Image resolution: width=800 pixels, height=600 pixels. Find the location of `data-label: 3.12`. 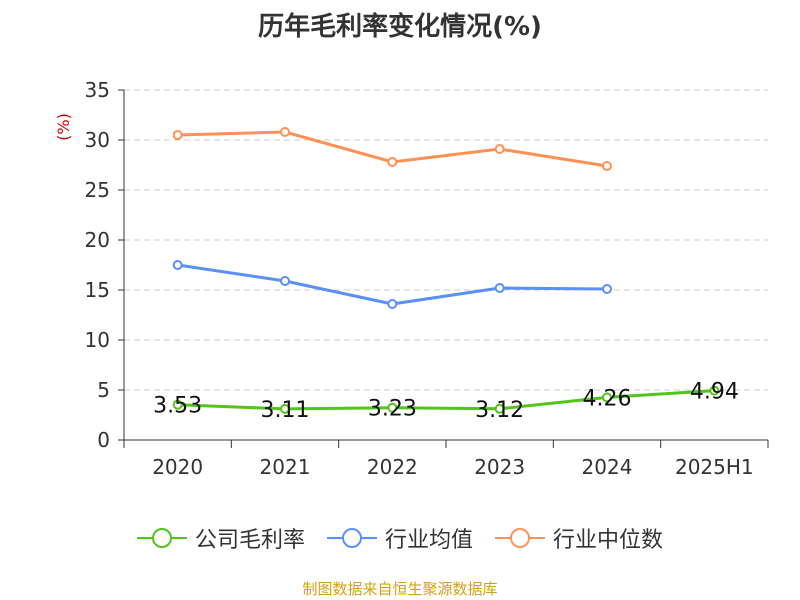

data-label: 3.12 is located at coordinates (499, 410).